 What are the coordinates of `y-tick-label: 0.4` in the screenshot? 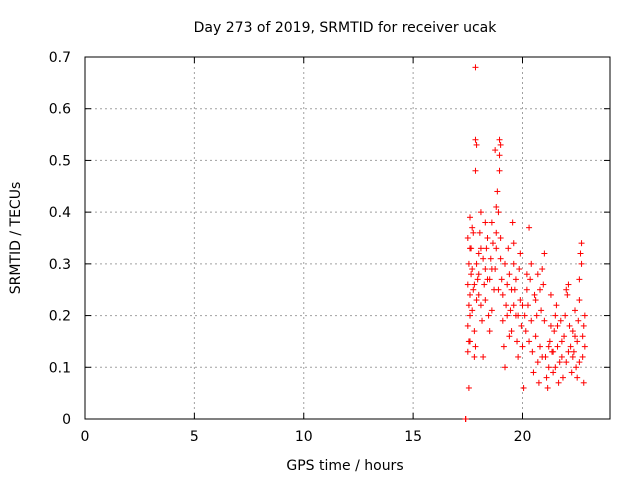 It's located at (60, 213).